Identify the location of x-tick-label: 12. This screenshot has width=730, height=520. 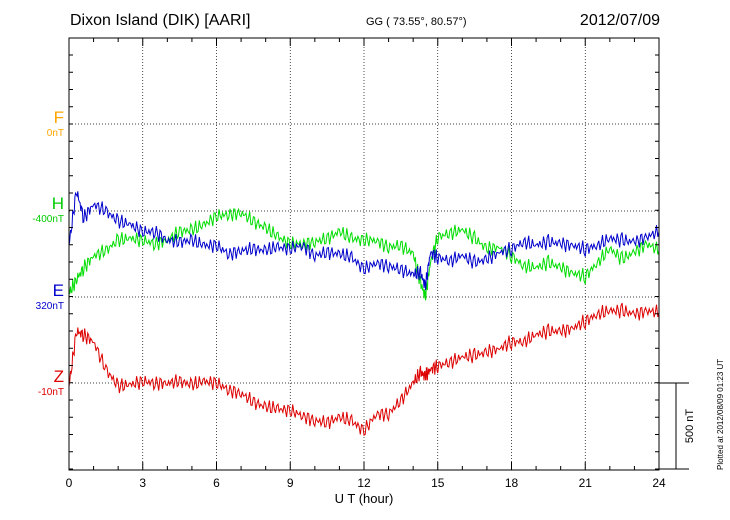
(364, 483).